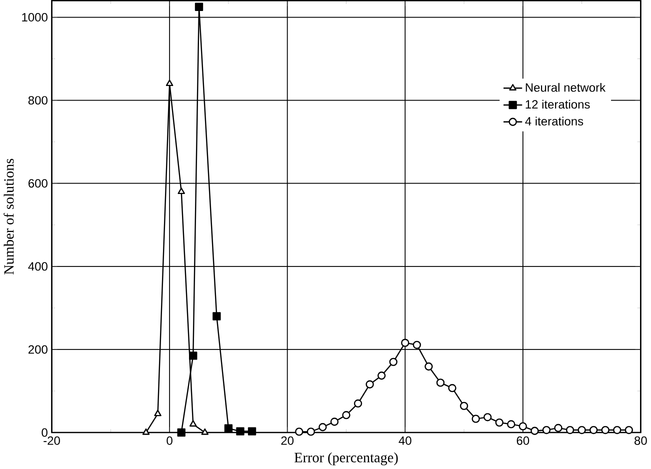 The height and width of the screenshot is (469, 651). What do you see at coordinates (52, 440) in the screenshot?
I see `x-tick-label: -20` at bounding box center [52, 440].